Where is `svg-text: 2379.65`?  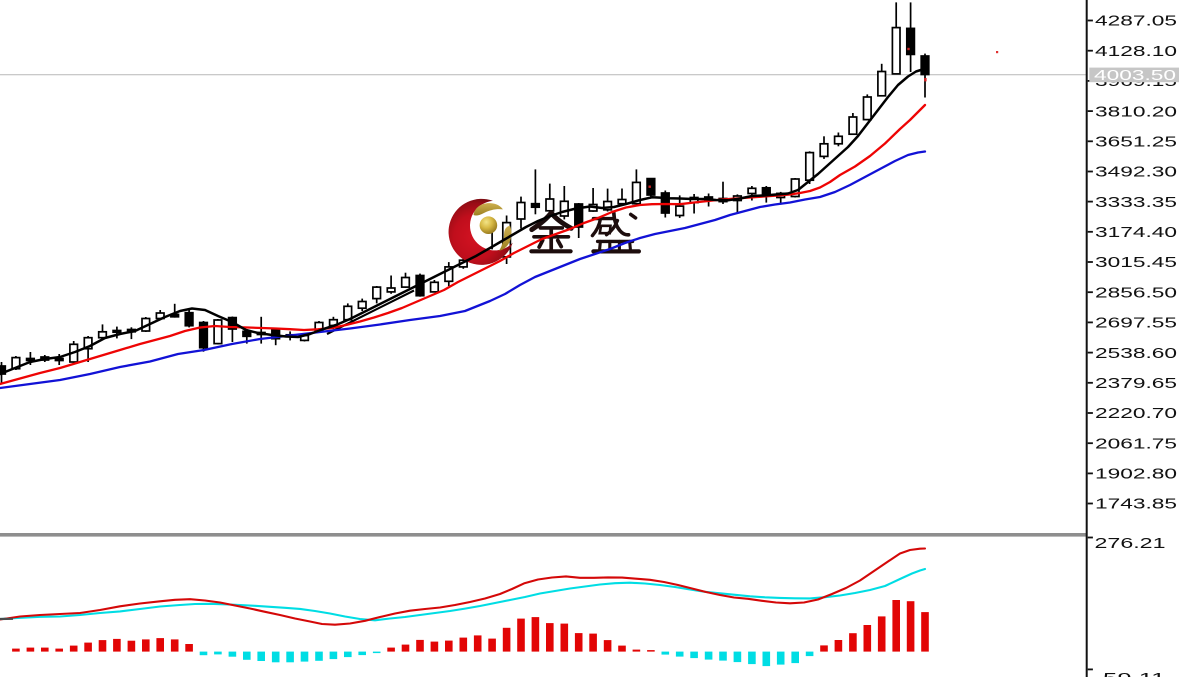 svg-text: 2379.65 is located at coordinates (1136, 384).